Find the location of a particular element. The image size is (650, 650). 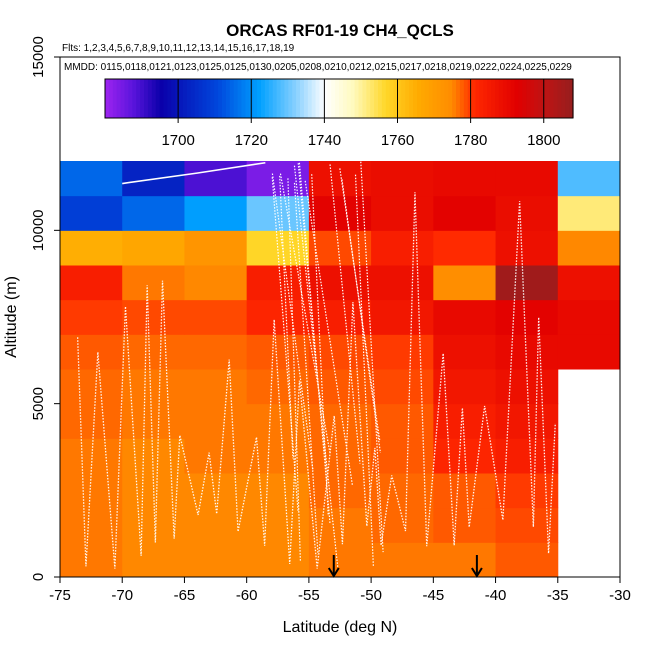

x-tick-label: -75 is located at coordinates (60, 595).